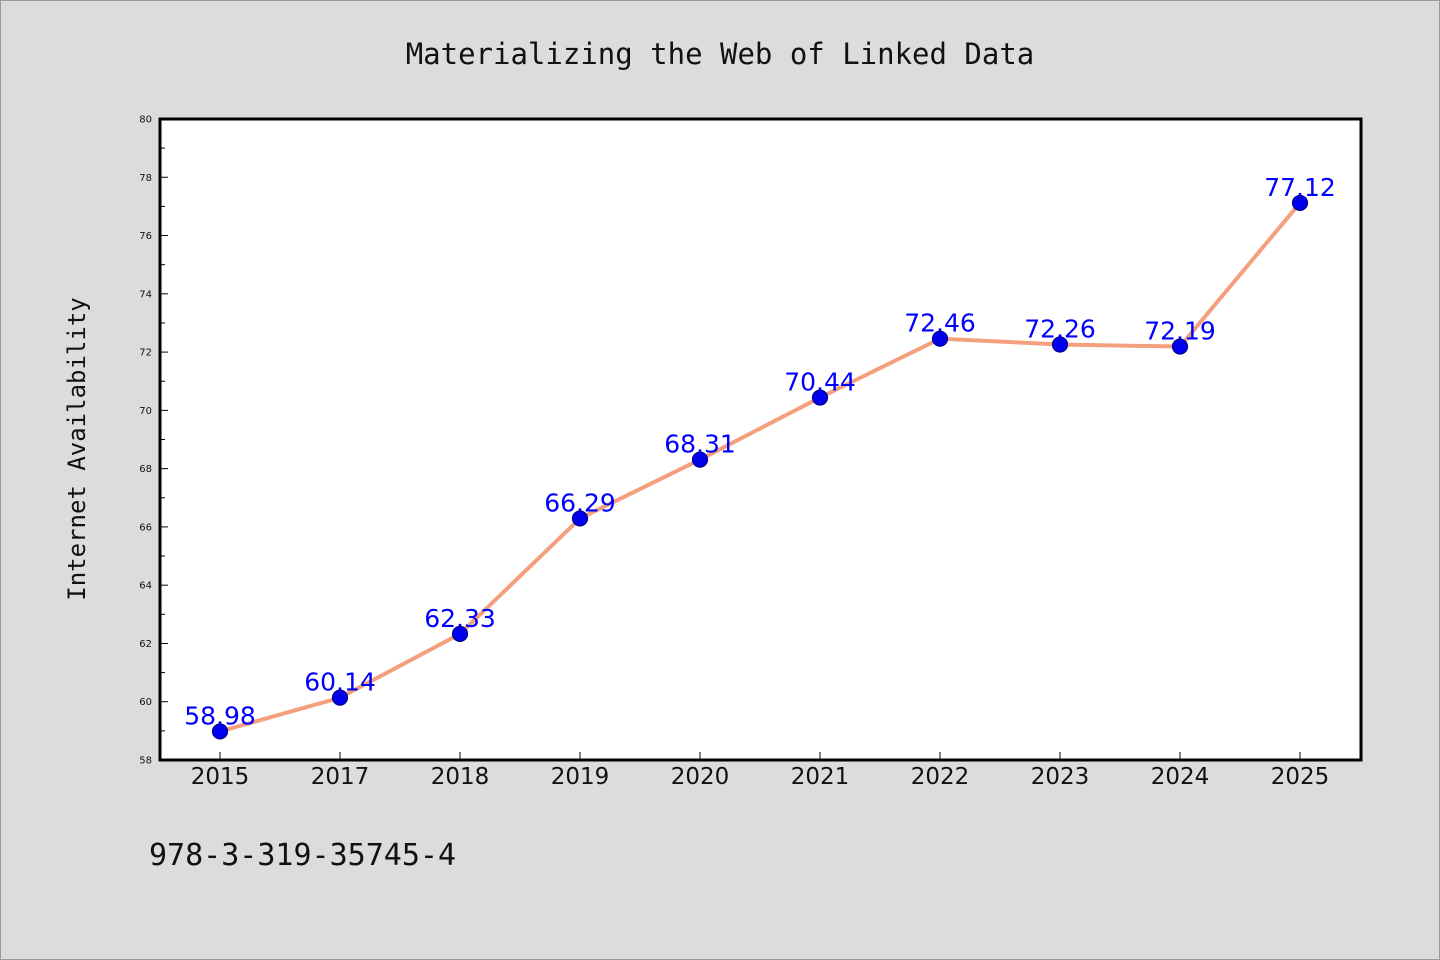  Describe the element at coordinates (1180, 777) in the screenshot. I see `x-tick-label: 2024` at that location.